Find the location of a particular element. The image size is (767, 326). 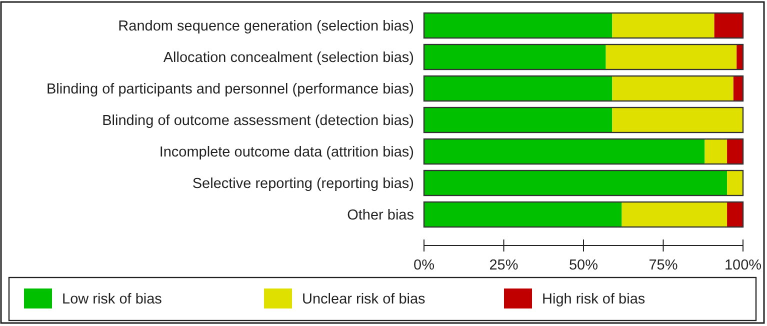

y-tick-label: Random sequence generation (selection bias) is located at coordinates (266, 26).